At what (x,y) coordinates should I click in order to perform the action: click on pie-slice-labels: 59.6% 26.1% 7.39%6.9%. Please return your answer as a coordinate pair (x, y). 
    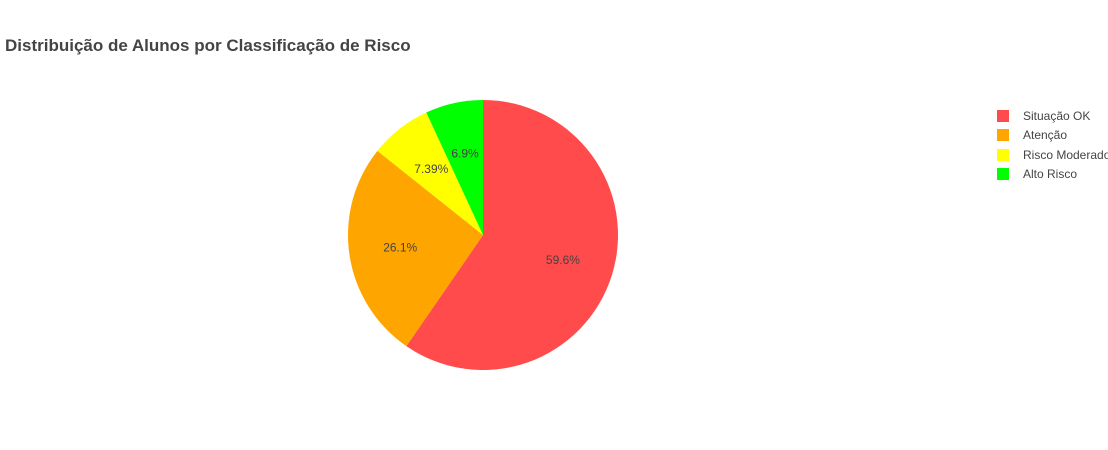
    Looking at the image, I should click on (481, 206).